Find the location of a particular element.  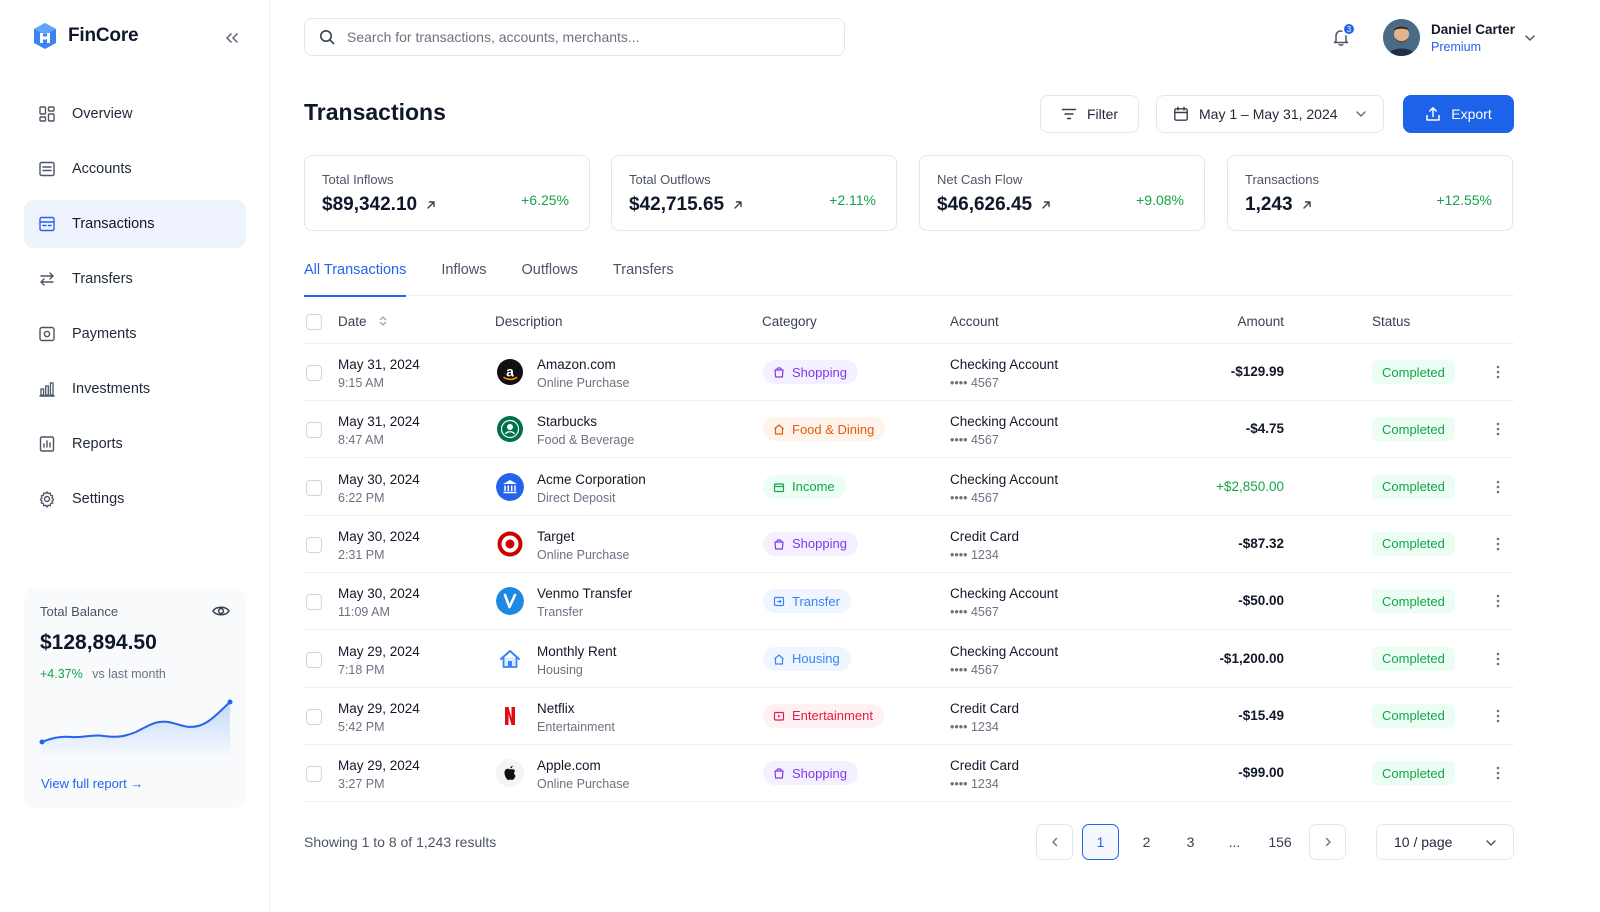

page-button-2: 2 is located at coordinates (1146, 842).